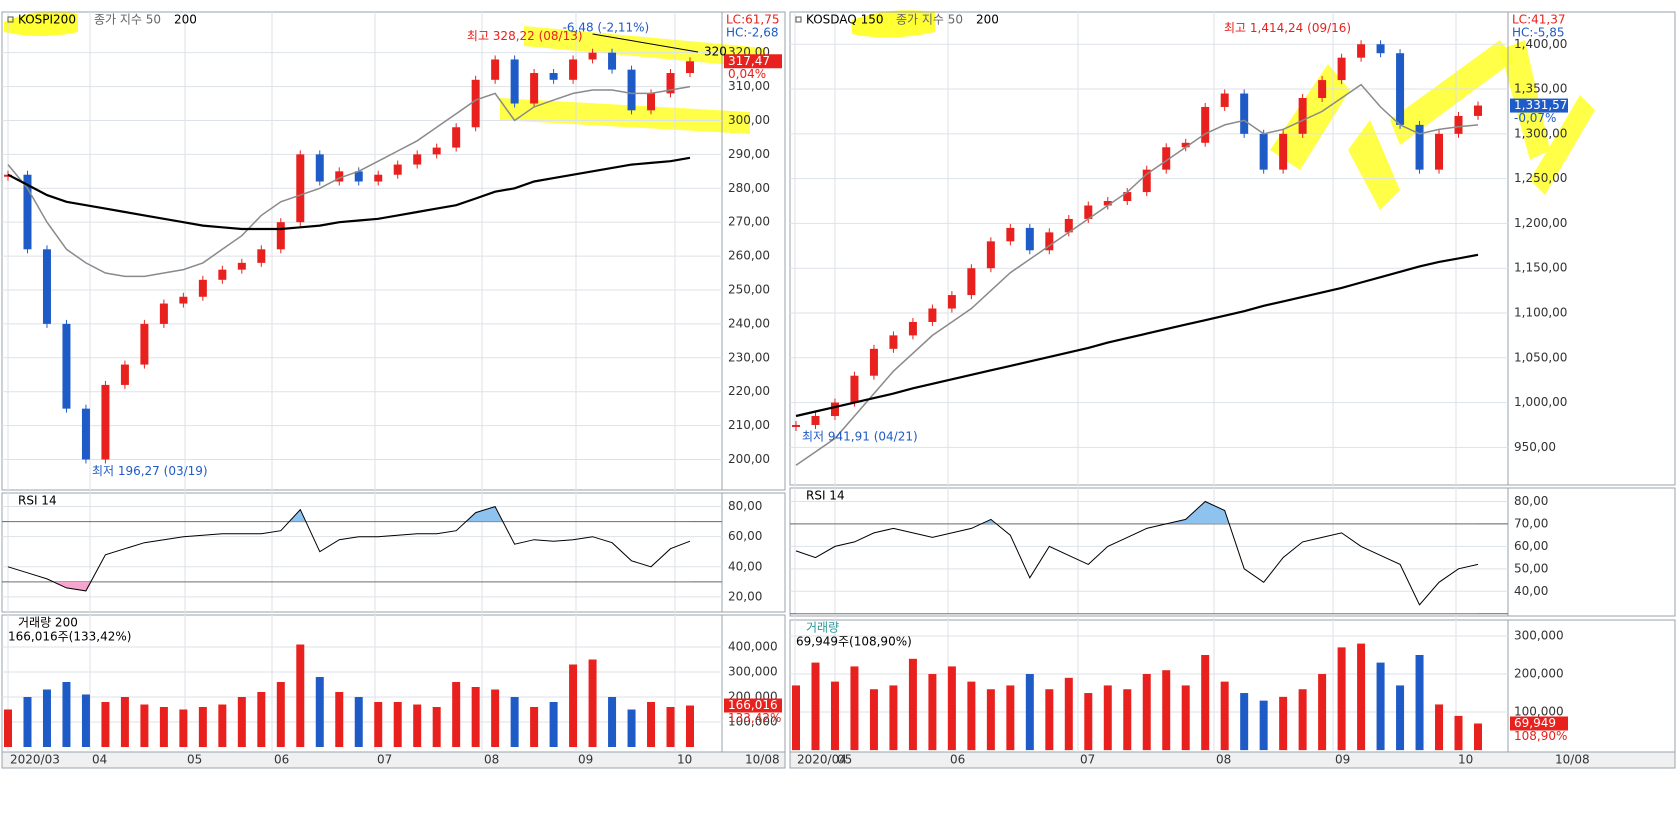 Image resolution: width=1677 pixels, height=828 pixels. I want to click on y-tick-label: 1,150,00, so click(1540, 268).